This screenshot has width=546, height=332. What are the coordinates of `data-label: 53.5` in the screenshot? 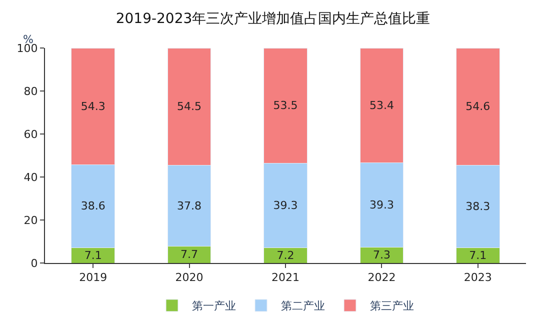 It's located at (285, 105).